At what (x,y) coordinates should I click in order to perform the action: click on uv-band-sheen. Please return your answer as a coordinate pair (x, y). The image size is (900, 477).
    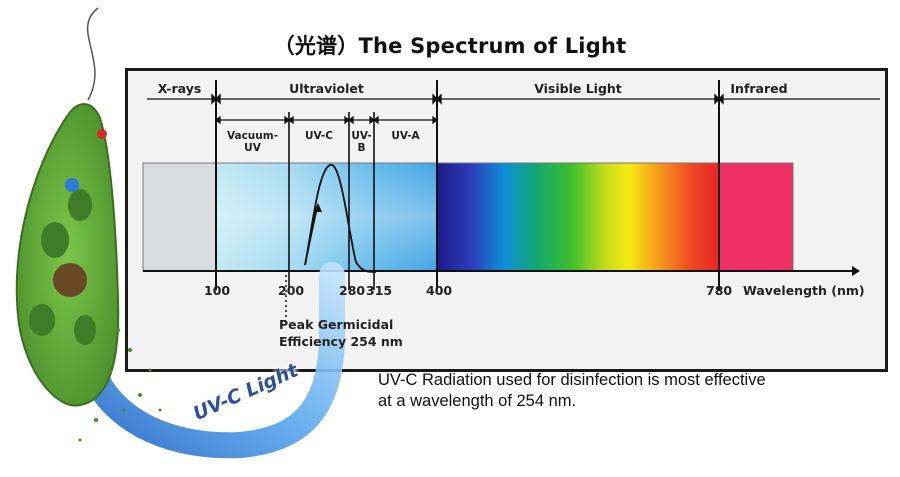
    Looking at the image, I should click on (326, 217).